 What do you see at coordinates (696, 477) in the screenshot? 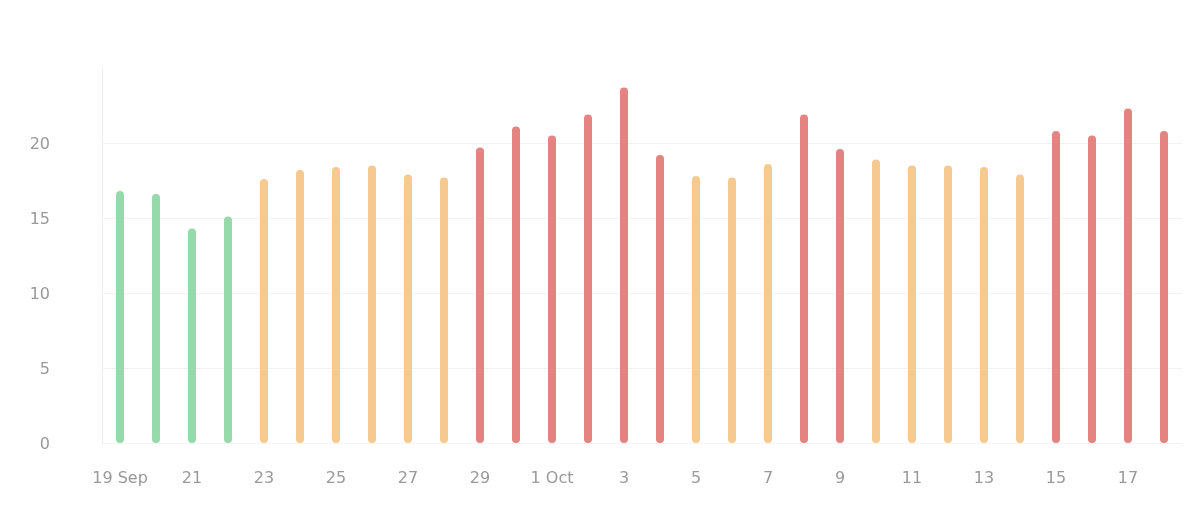
I see `x-tick-label: 5` at bounding box center [696, 477].